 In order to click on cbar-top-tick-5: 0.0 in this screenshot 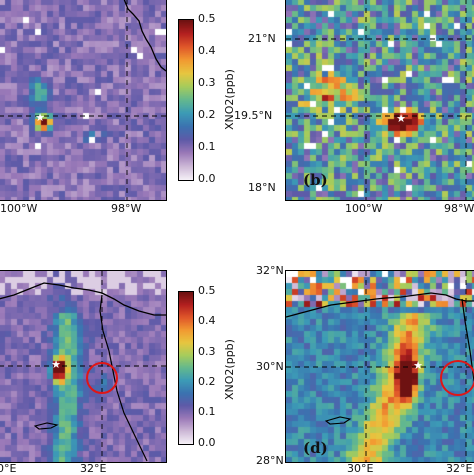, I will do `click(207, 178)`.